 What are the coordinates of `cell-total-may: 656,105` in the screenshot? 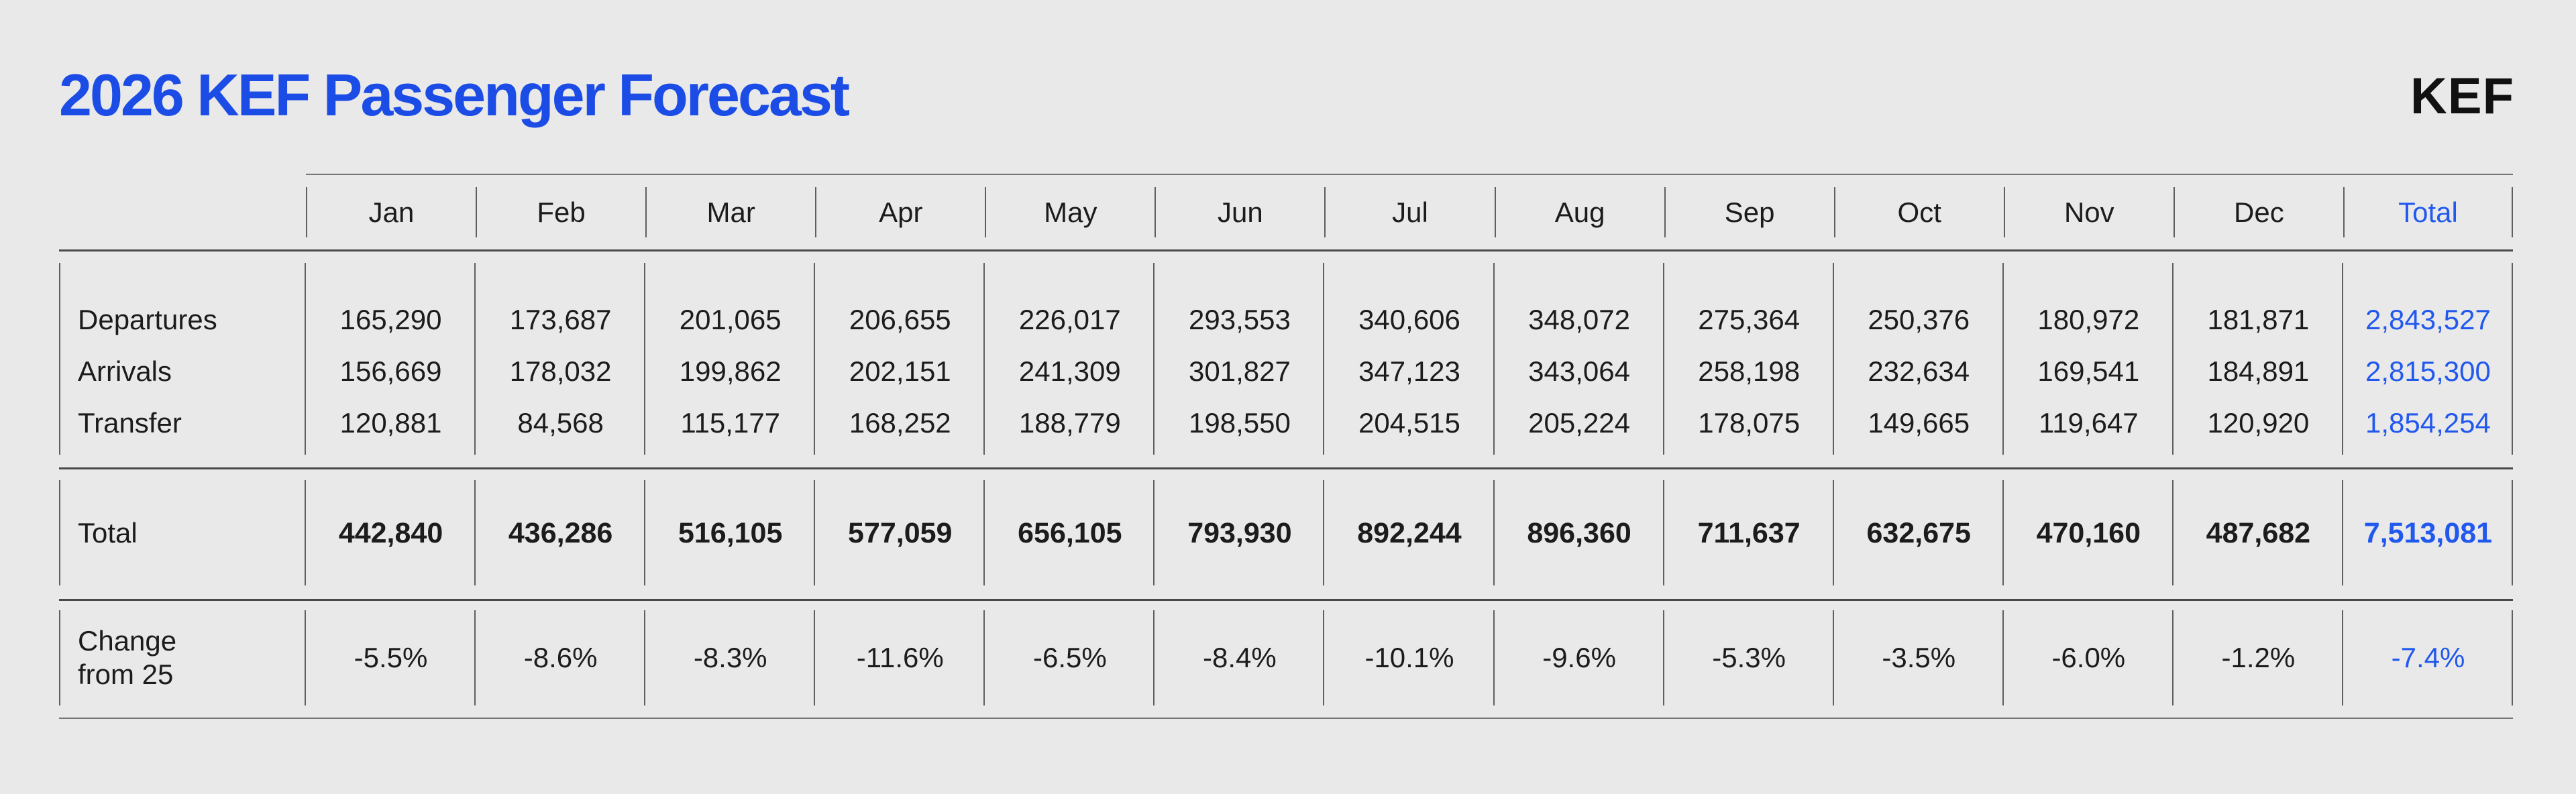 It's located at (1070, 532).